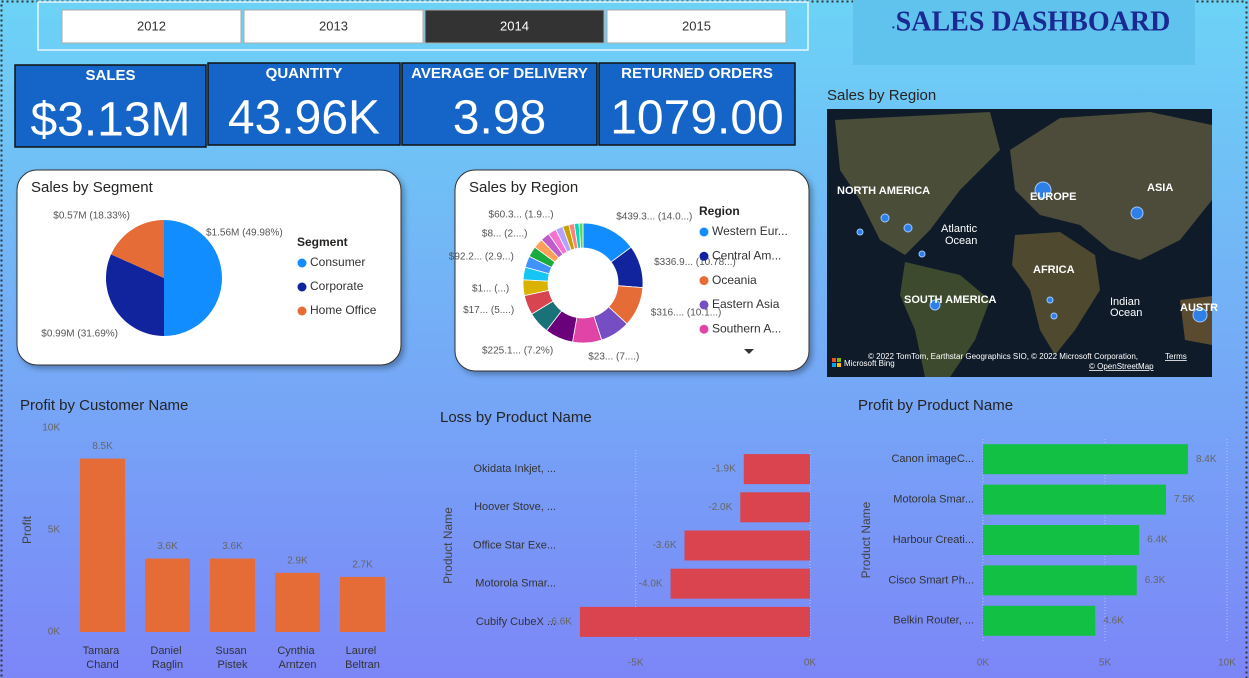 The width and height of the screenshot is (1249, 678). I want to click on data-label: $225.1... (7.2%), so click(517, 350).